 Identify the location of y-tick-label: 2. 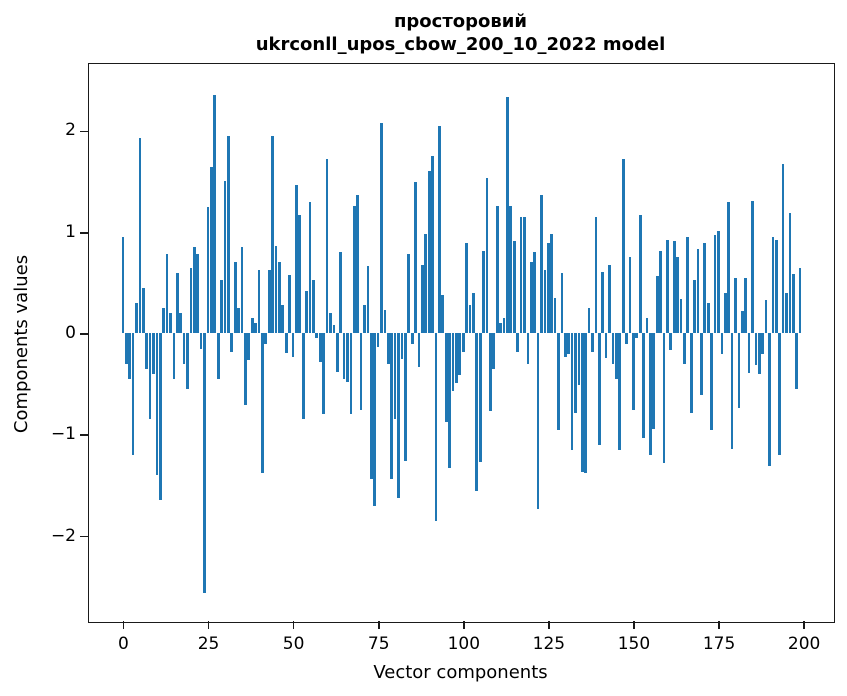
(70, 130).